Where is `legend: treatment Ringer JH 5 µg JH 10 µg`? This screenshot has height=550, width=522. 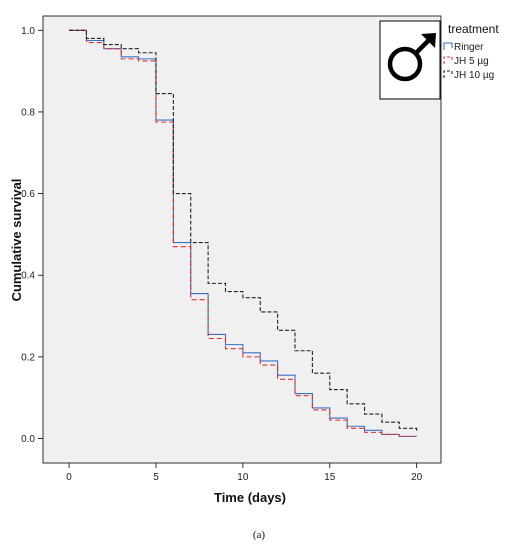 legend: treatment Ringer JH 5 µg JH 10 µg is located at coordinates (471, 51).